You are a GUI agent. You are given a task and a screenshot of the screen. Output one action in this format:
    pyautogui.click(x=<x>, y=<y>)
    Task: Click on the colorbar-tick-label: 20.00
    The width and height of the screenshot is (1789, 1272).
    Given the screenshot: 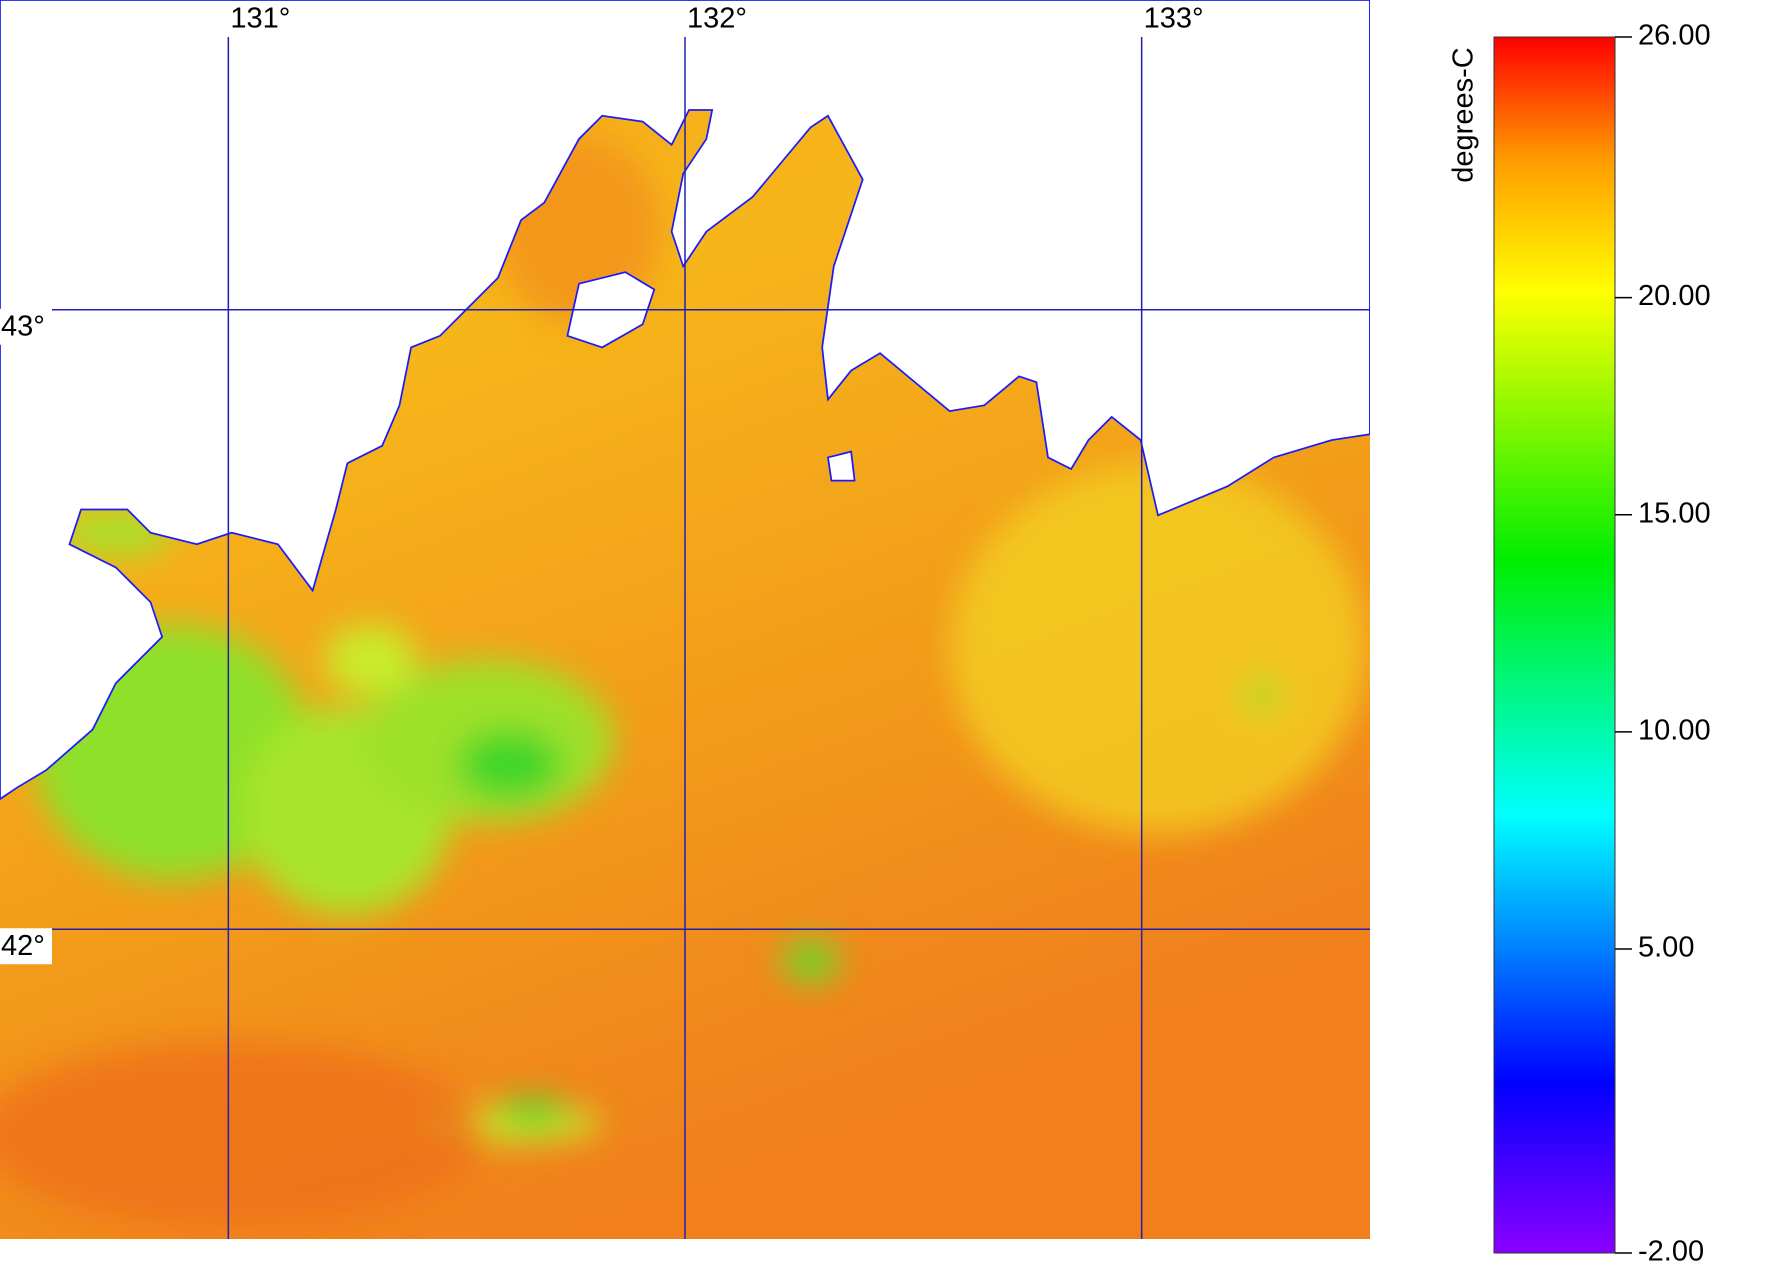 What is the action you would take?
    pyautogui.click(x=1674, y=296)
    